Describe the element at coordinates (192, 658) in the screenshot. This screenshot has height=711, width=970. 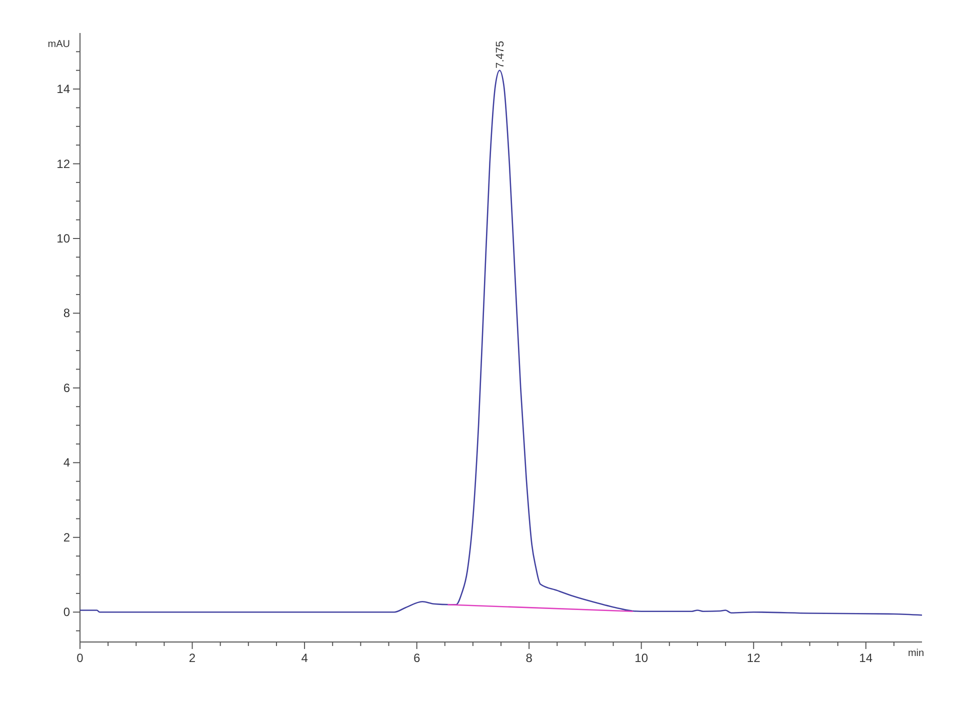
I see `x-tick-label: 2` at that location.